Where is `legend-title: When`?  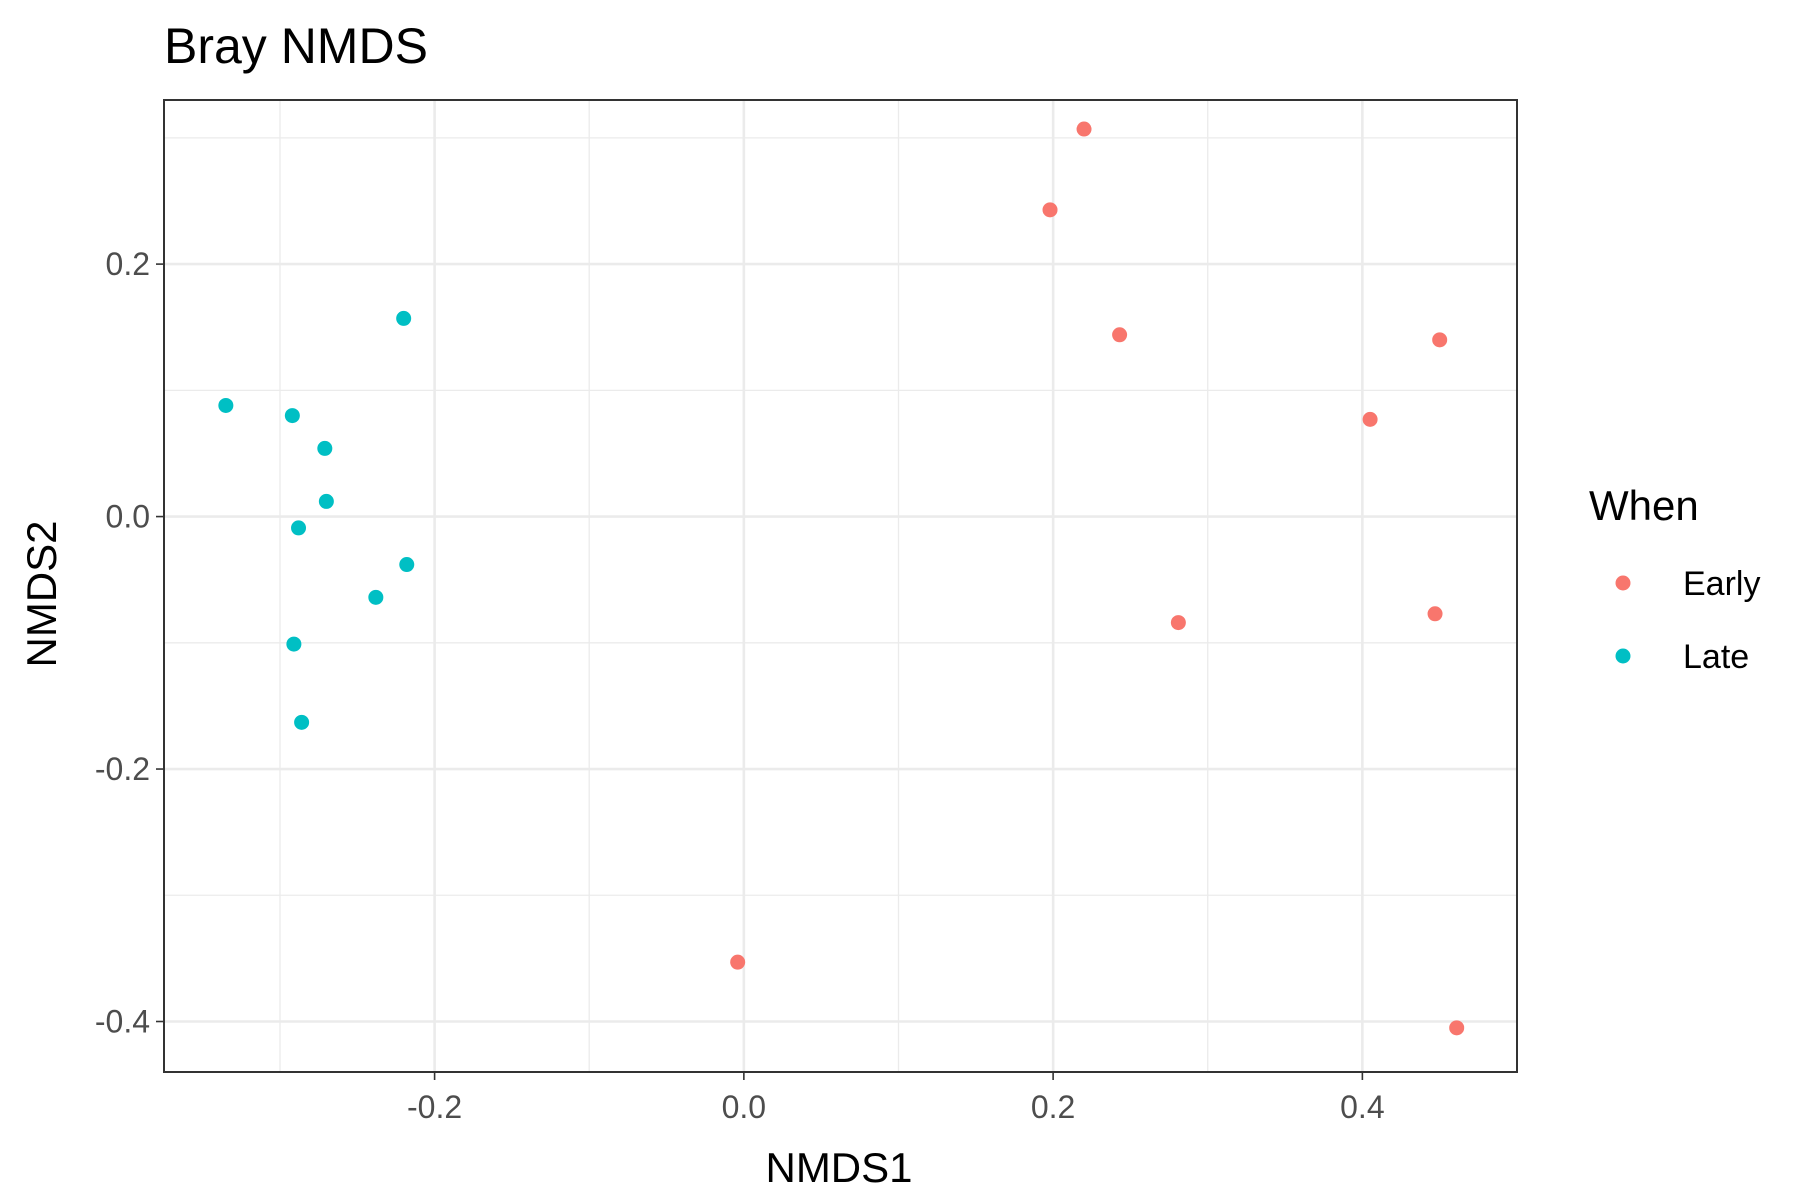
legend-title: When is located at coordinates (1644, 505).